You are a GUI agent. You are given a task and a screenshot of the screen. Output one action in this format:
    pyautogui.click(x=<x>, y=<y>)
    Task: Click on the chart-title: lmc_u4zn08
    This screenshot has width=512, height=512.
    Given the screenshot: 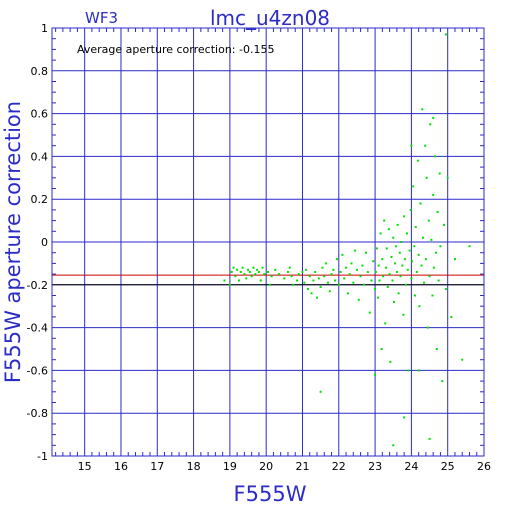 What is the action you would take?
    pyautogui.click(x=270, y=18)
    